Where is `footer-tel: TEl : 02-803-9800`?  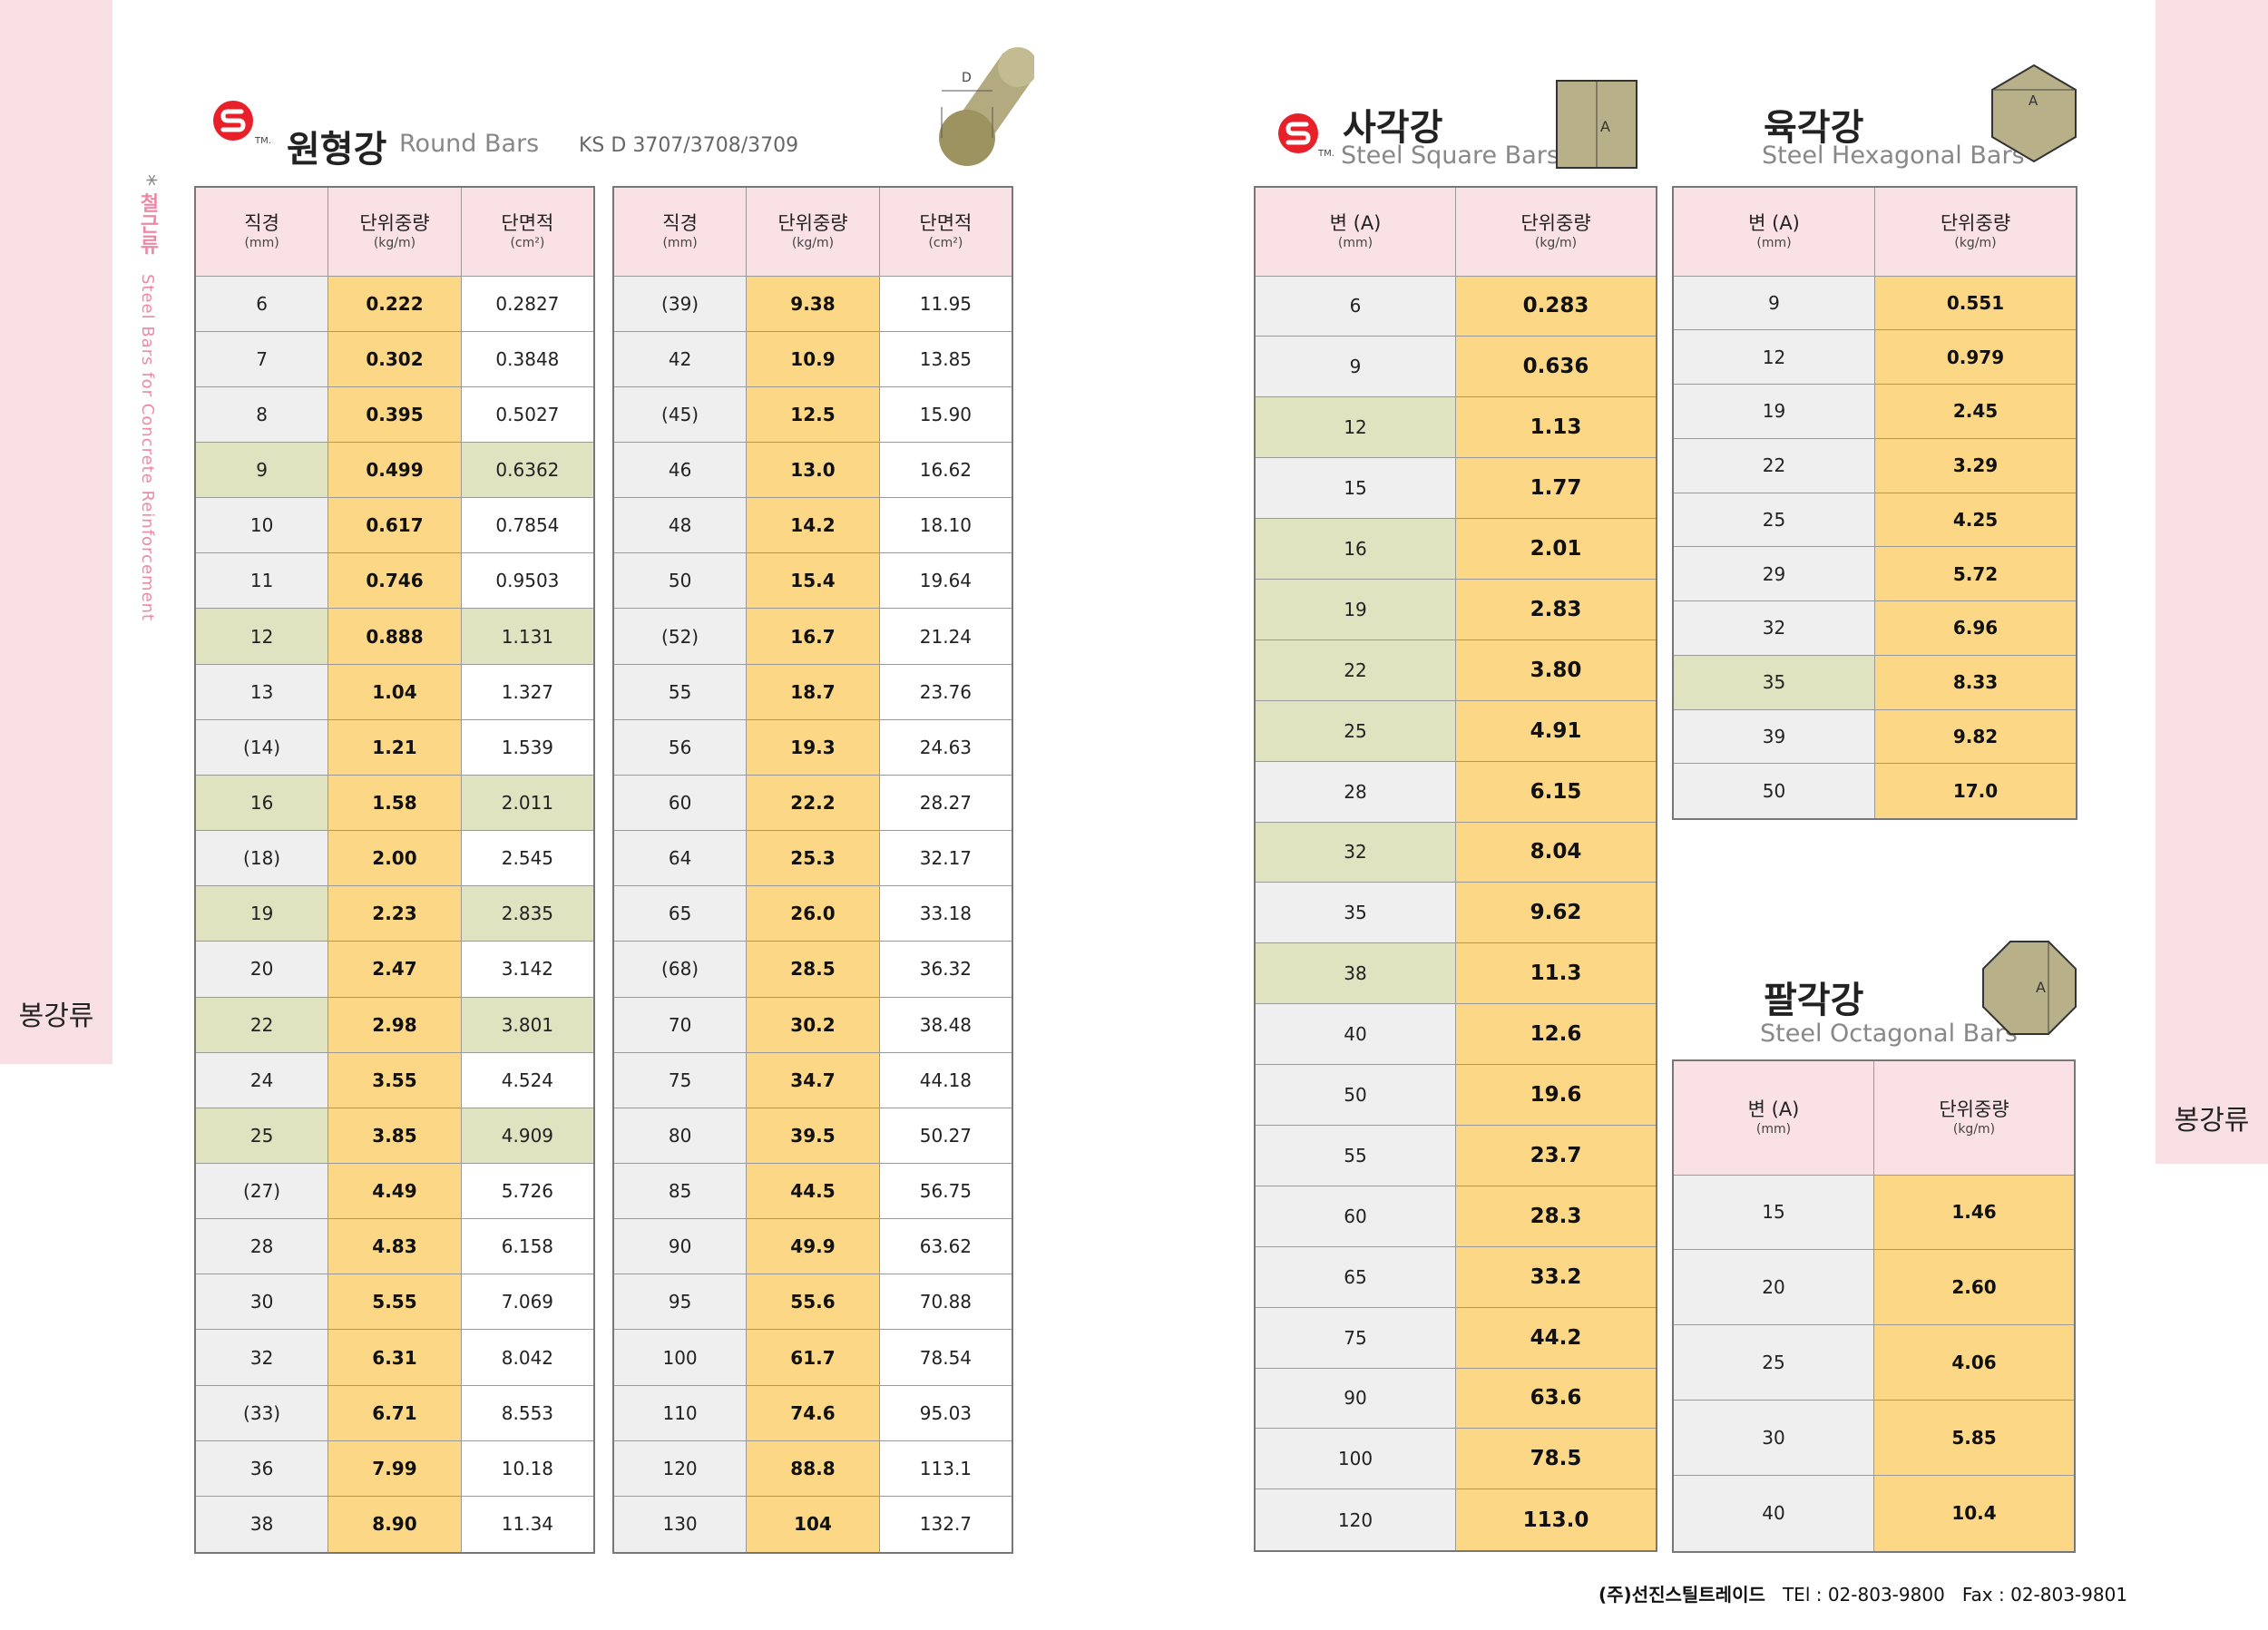
footer-tel: TEl : 02-803-9800 is located at coordinates (1864, 1595).